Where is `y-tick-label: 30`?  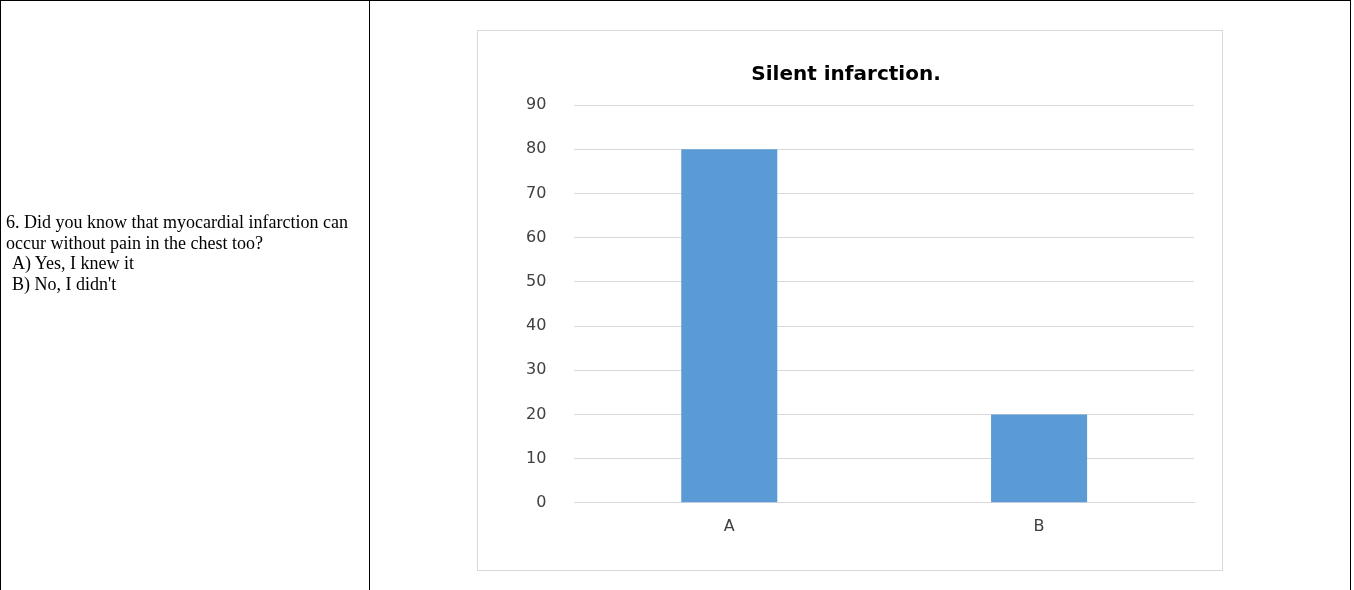 y-tick-label: 30 is located at coordinates (536, 369).